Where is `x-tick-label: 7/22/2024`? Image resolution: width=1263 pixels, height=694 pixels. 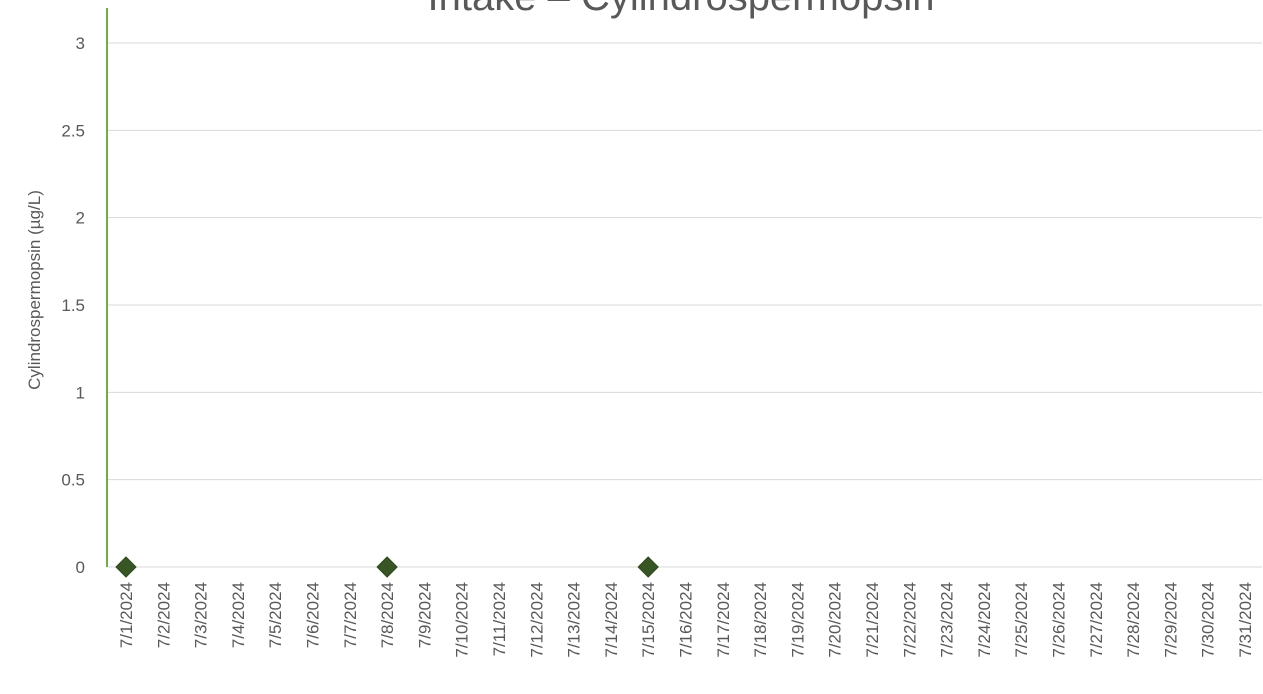
x-tick-label: 7/22/2024 is located at coordinates (909, 620).